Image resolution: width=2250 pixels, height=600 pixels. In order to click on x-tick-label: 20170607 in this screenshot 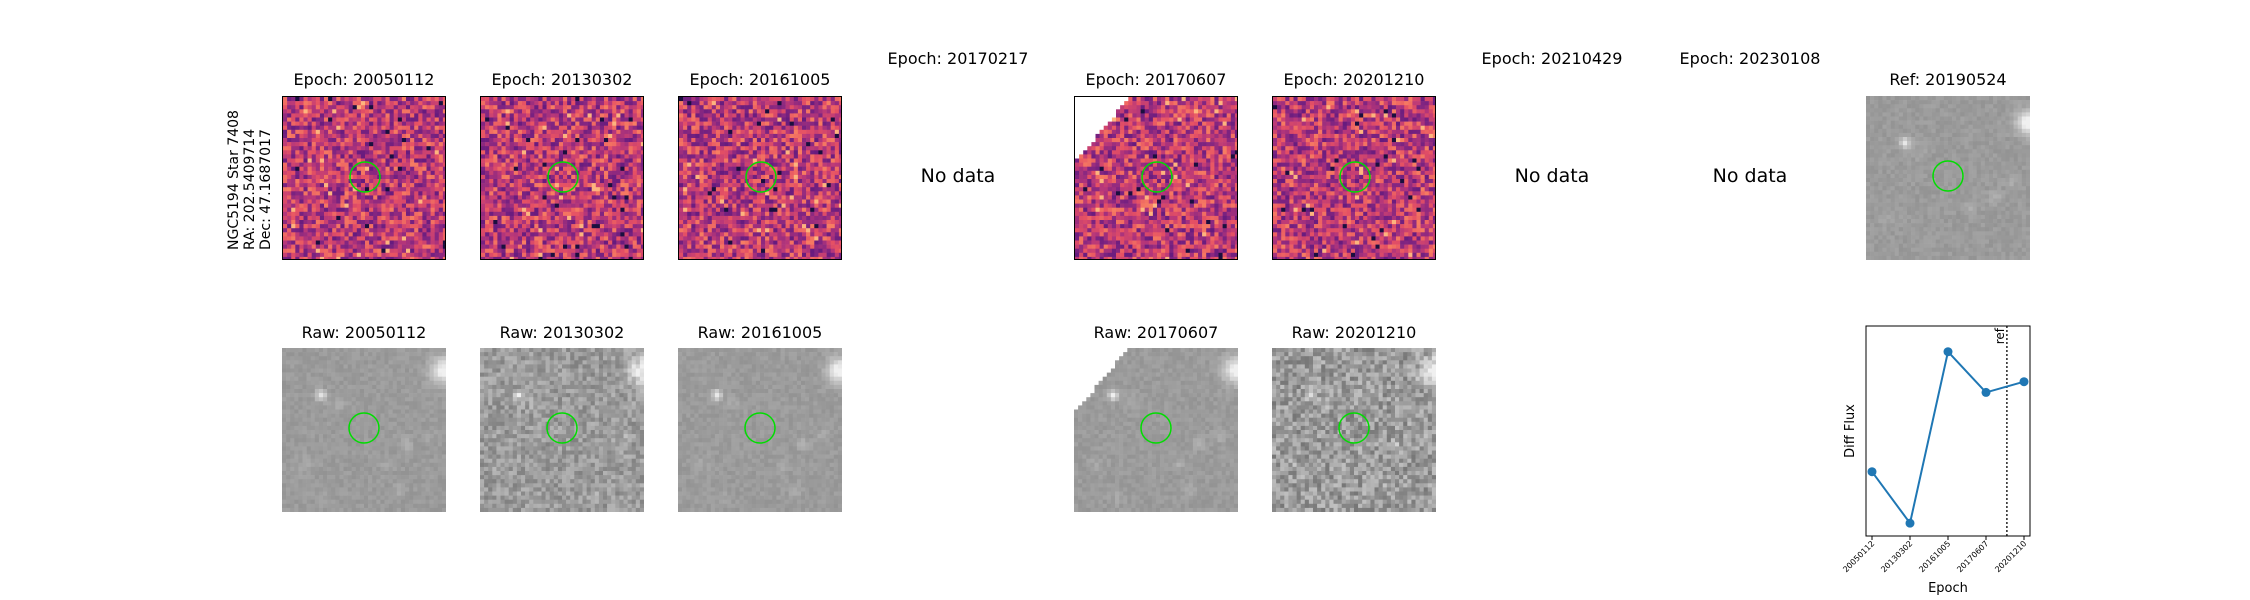, I will do `click(1972, 556)`.